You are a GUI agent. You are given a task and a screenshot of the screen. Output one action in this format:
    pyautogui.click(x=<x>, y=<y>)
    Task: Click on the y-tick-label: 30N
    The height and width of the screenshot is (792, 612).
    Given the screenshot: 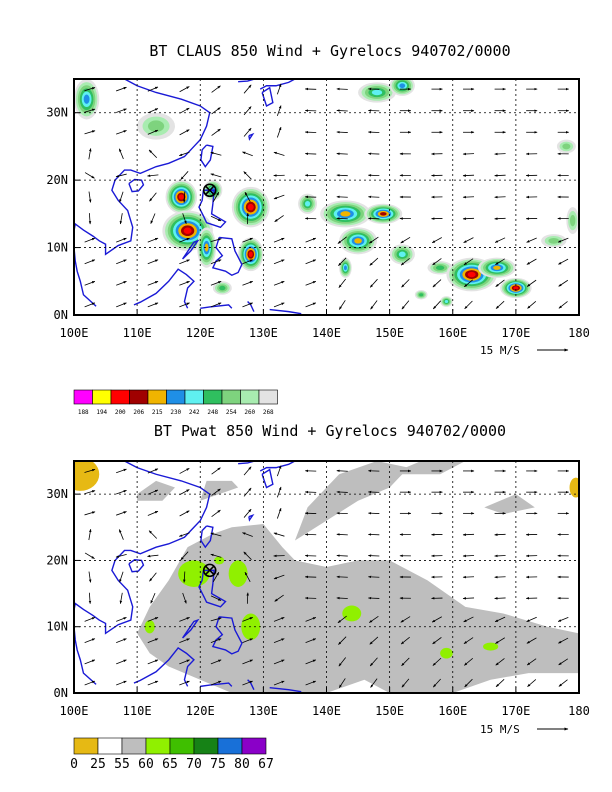 What is the action you would take?
    pyautogui.click(x=57, y=494)
    